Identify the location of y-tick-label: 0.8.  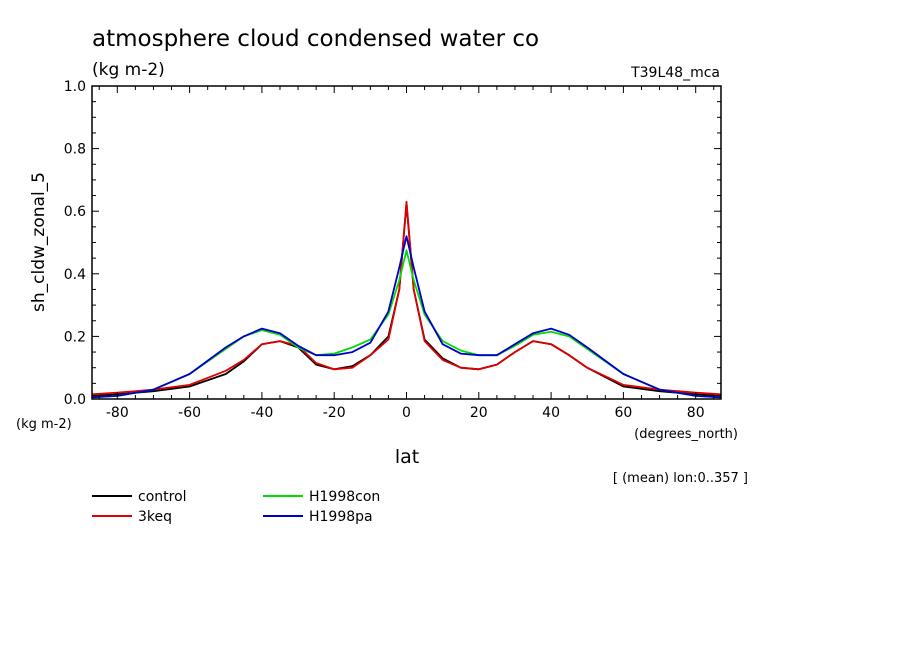
(75, 150).